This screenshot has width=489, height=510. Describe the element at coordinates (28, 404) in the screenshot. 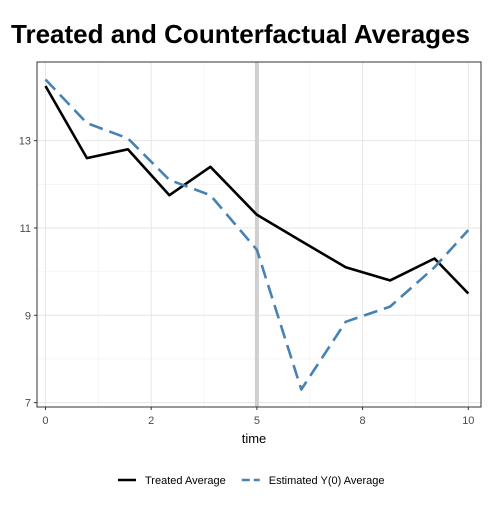

I see `y-tick-label: 7` at that location.